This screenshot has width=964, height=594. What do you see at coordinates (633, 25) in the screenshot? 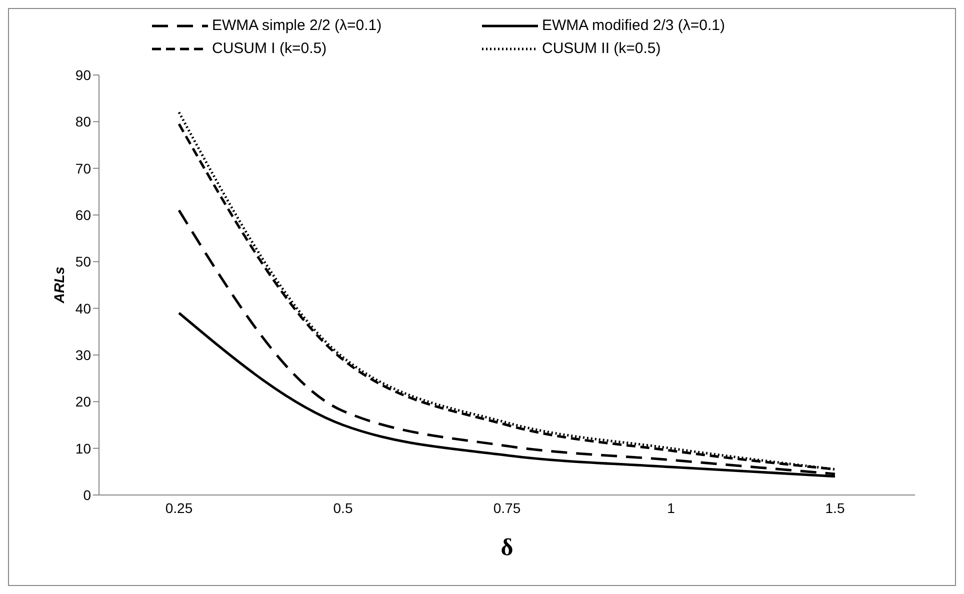
I see `legend-label: EWMA modified 2/3 (λ=0.1)` at bounding box center [633, 25].